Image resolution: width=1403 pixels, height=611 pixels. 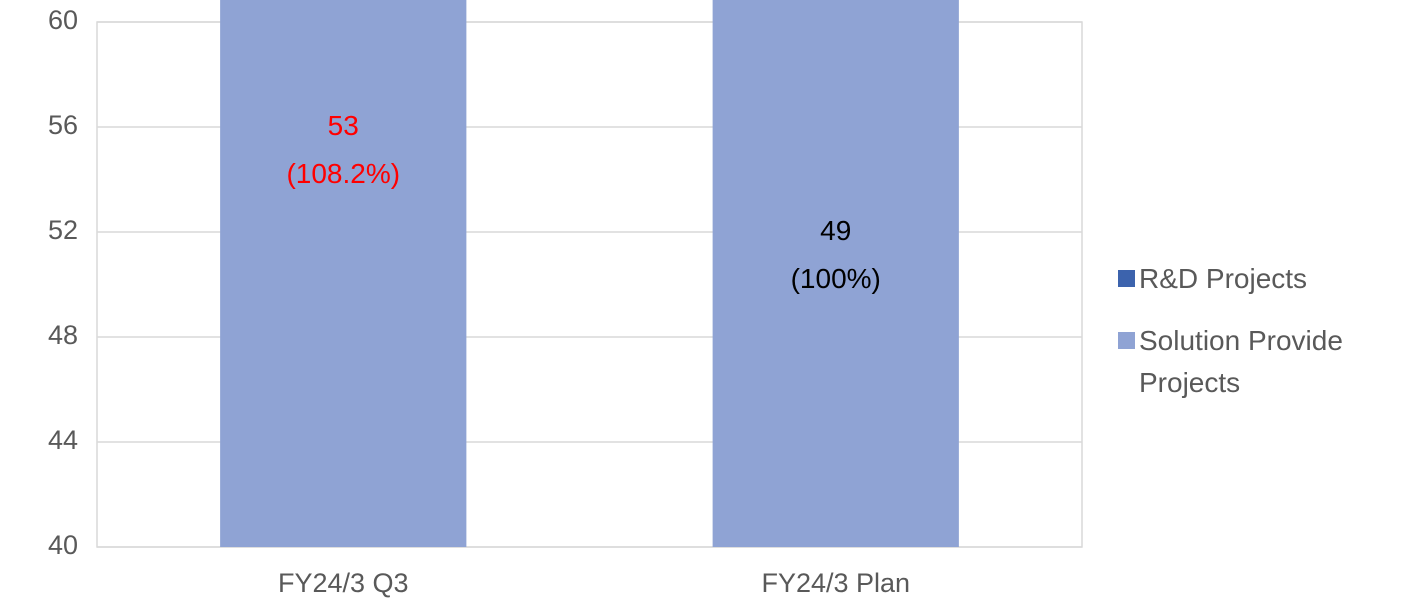 I want to click on y-tick-label: 52, so click(x=63, y=230).